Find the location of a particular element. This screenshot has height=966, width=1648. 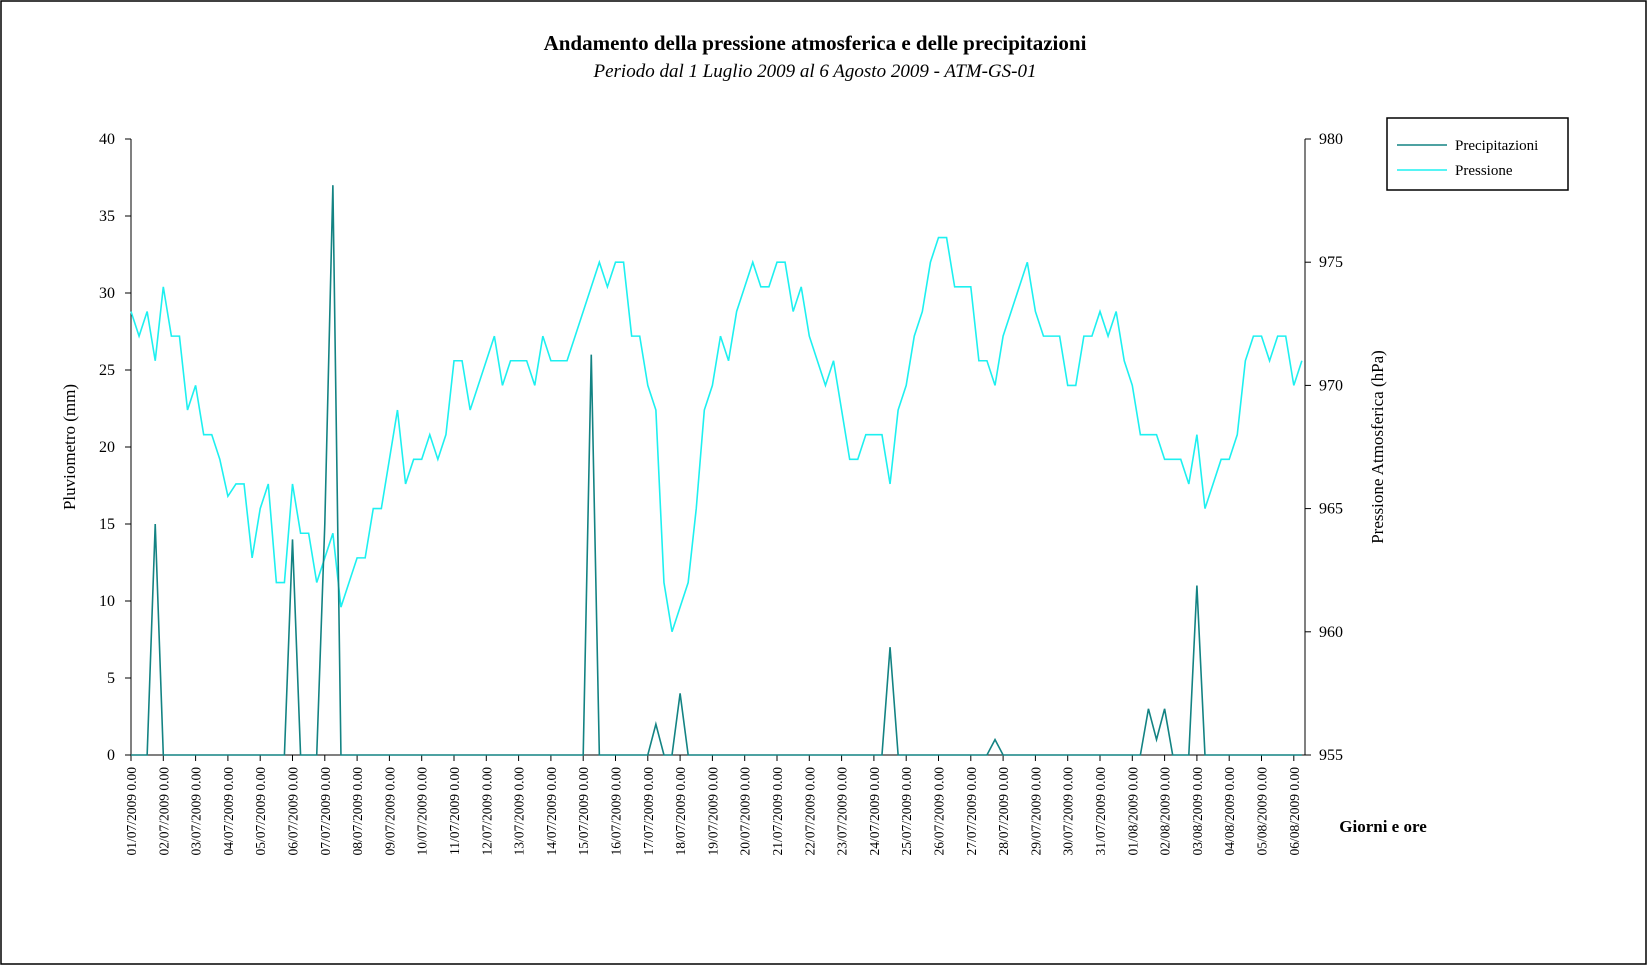

legend-label: Precipitazioni is located at coordinates (1496, 146).